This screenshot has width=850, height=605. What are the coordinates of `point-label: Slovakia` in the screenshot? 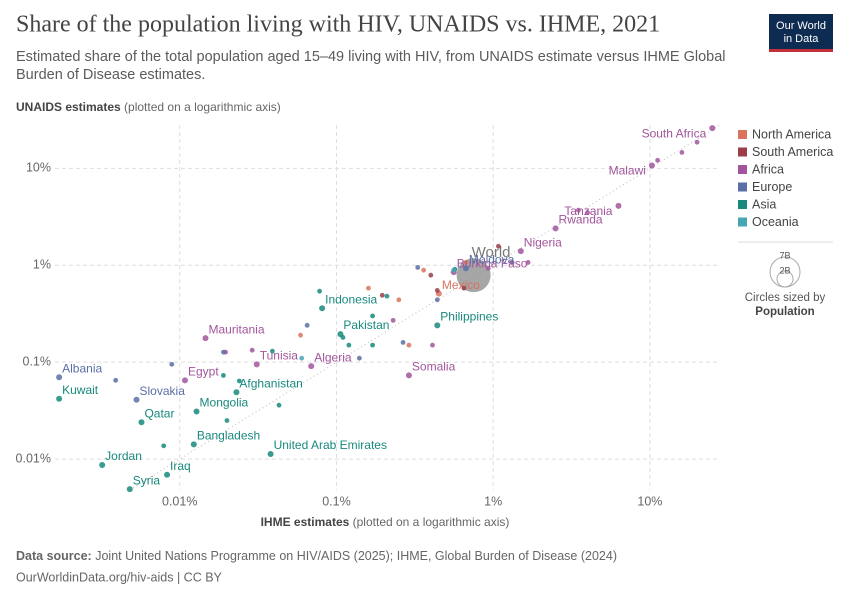 It's located at (163, 391).